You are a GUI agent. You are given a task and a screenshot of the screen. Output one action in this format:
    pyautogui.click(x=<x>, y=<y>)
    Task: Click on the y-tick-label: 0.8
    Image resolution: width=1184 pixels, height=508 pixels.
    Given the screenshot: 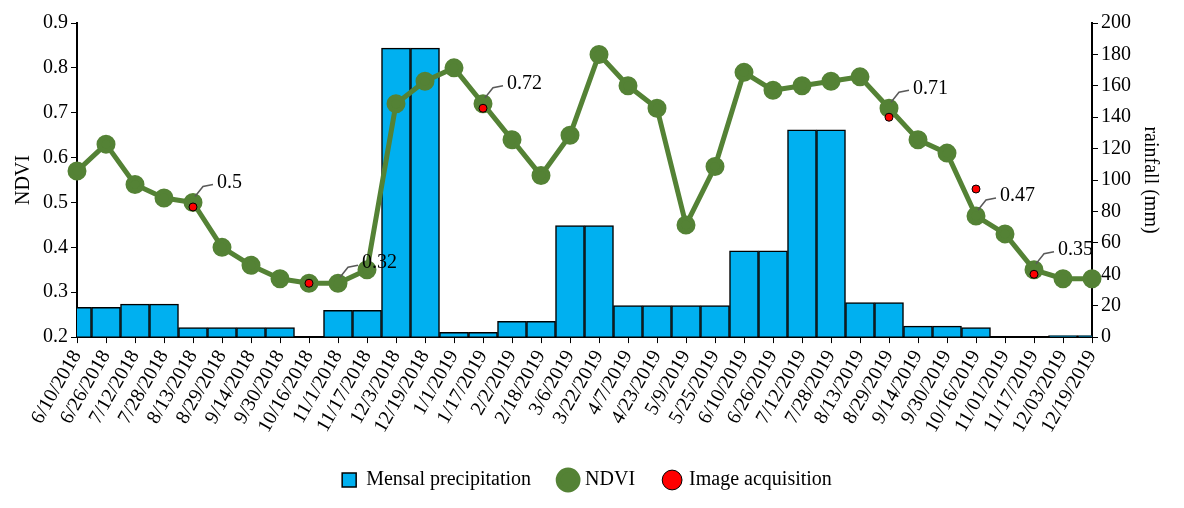 What is the action you would take?
    pyautogui.click(x=55, y=66)
    